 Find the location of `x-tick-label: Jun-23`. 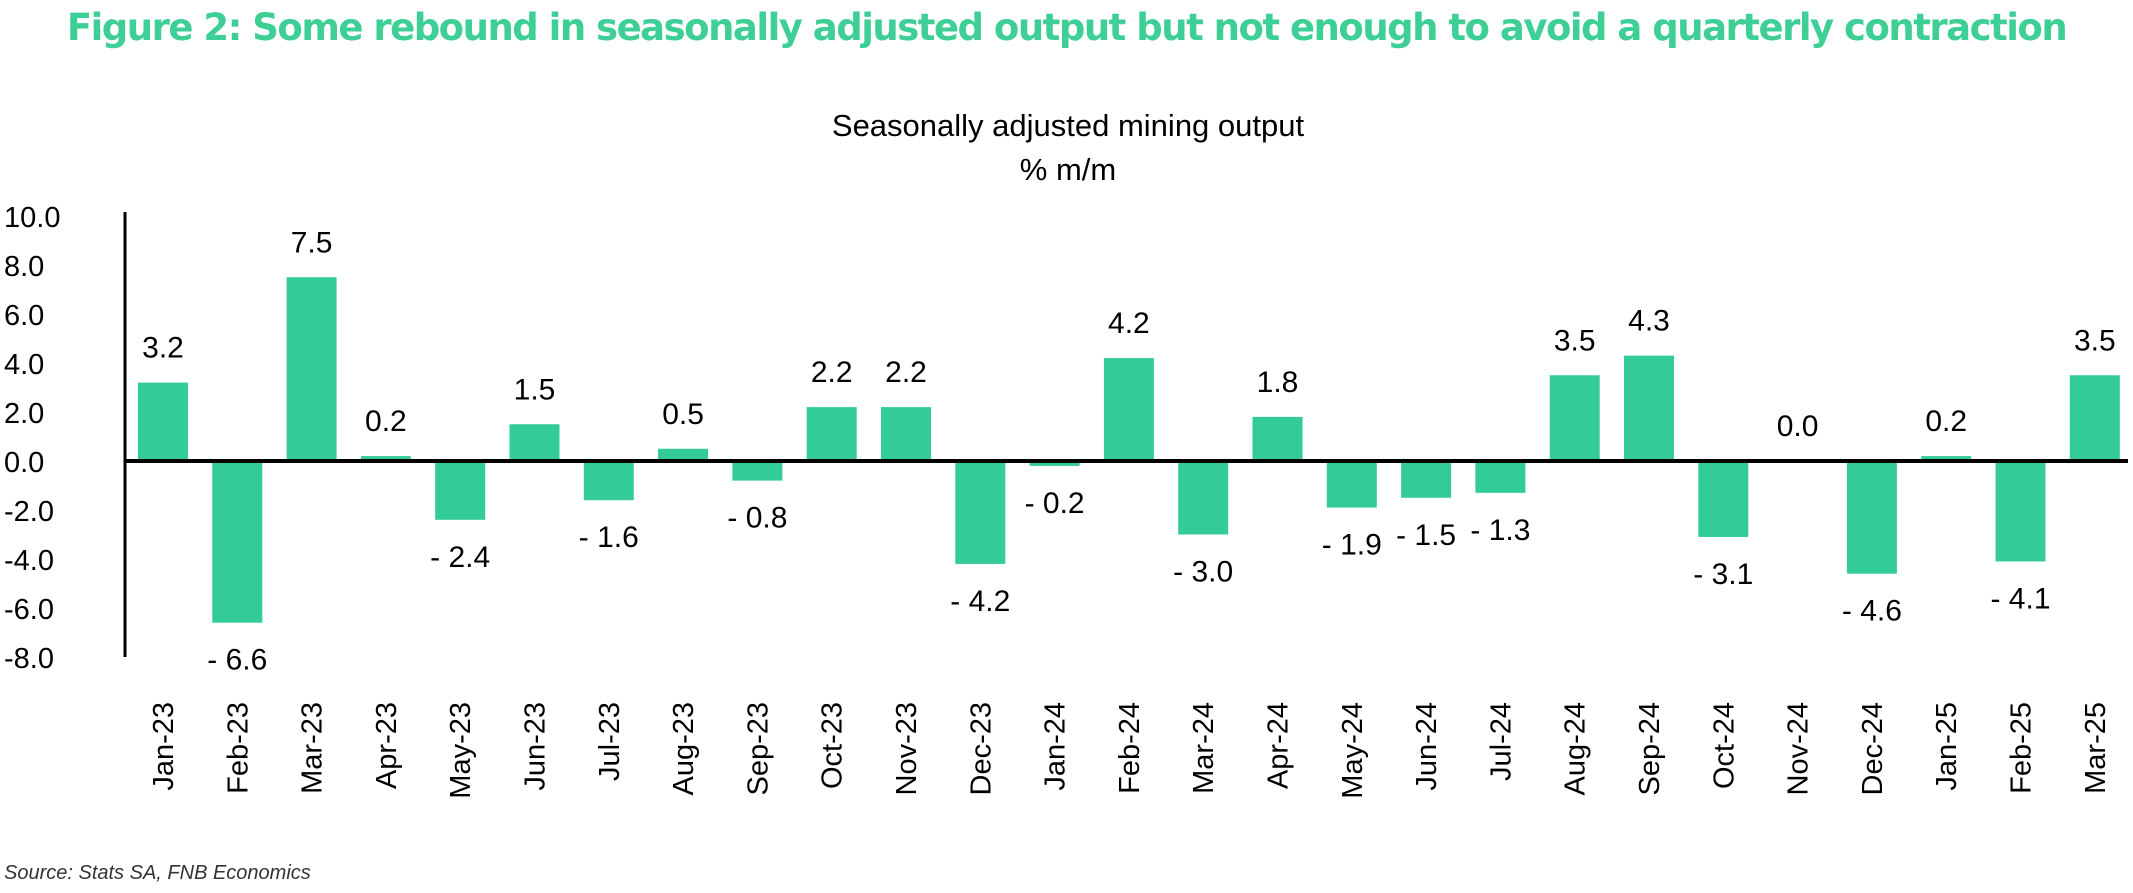

x-tick-label: Jun-23 is located at coordinates (536, 746).